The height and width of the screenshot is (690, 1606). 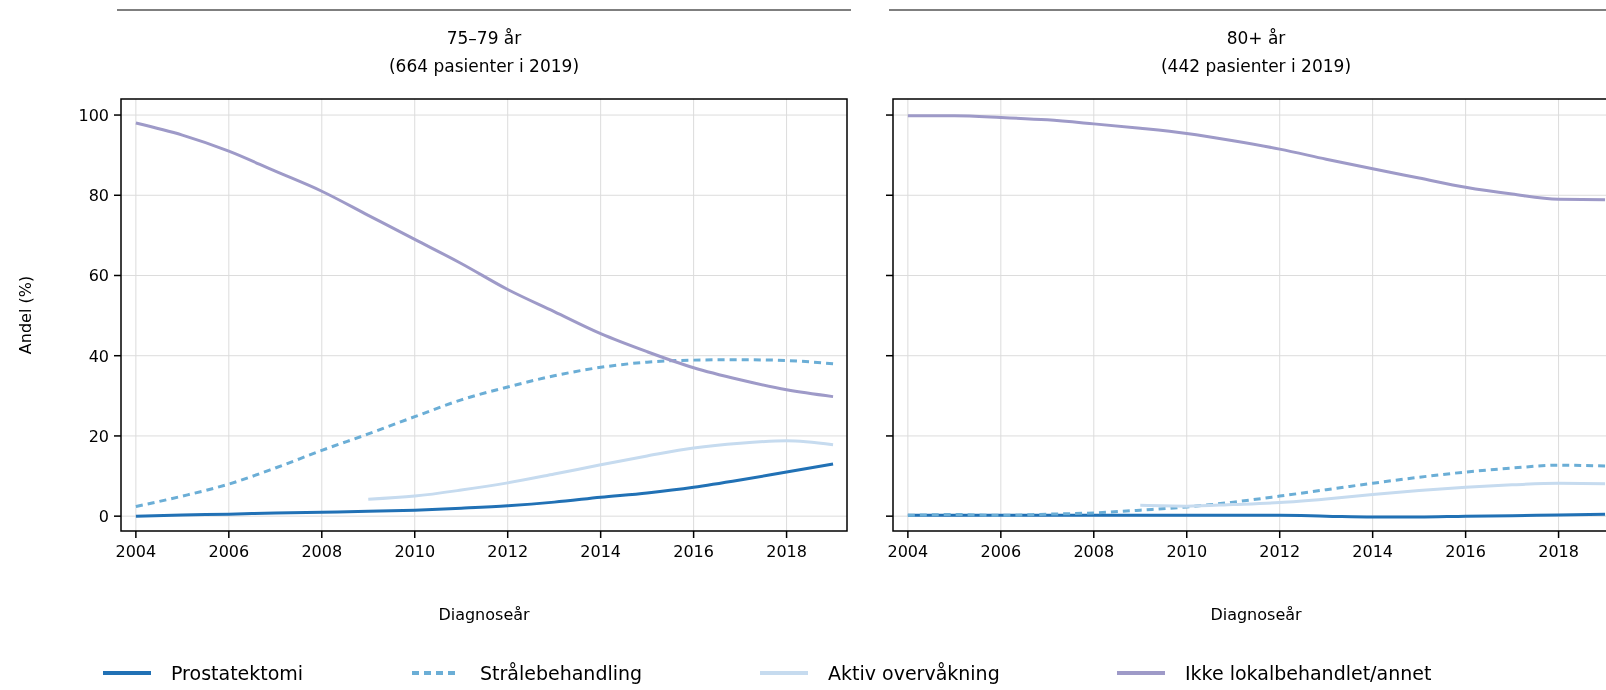 I want to click on y-axis-title: Andel (%), so click(x=25, y=315).